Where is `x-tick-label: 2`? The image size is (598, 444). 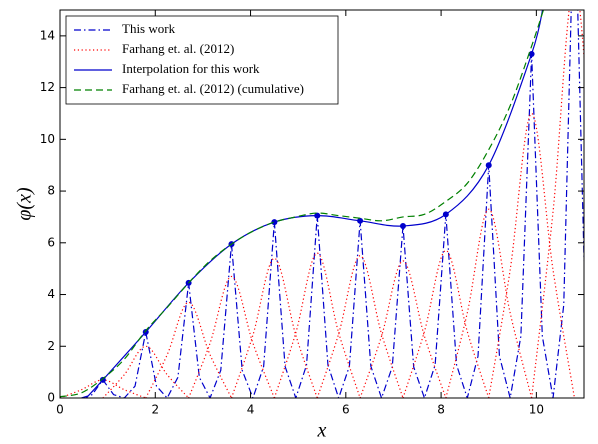 x-tick-label: 2 is located at coordinates (155, 410).